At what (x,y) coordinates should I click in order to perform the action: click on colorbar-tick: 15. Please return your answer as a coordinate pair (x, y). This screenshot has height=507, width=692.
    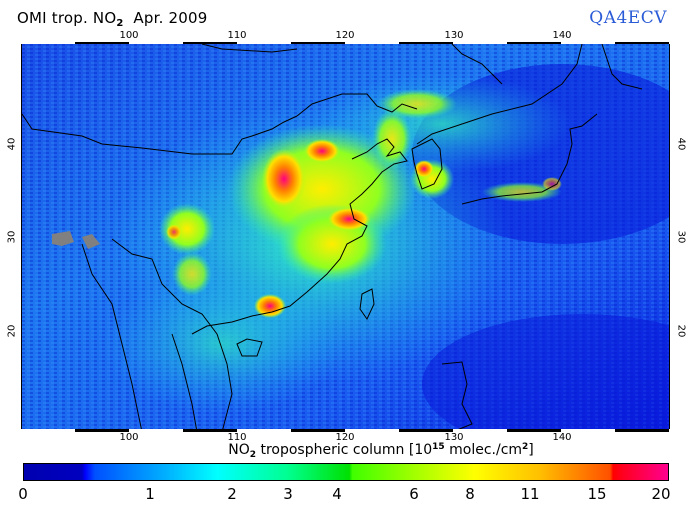
    Looking at the image, I should click on (597, 494).